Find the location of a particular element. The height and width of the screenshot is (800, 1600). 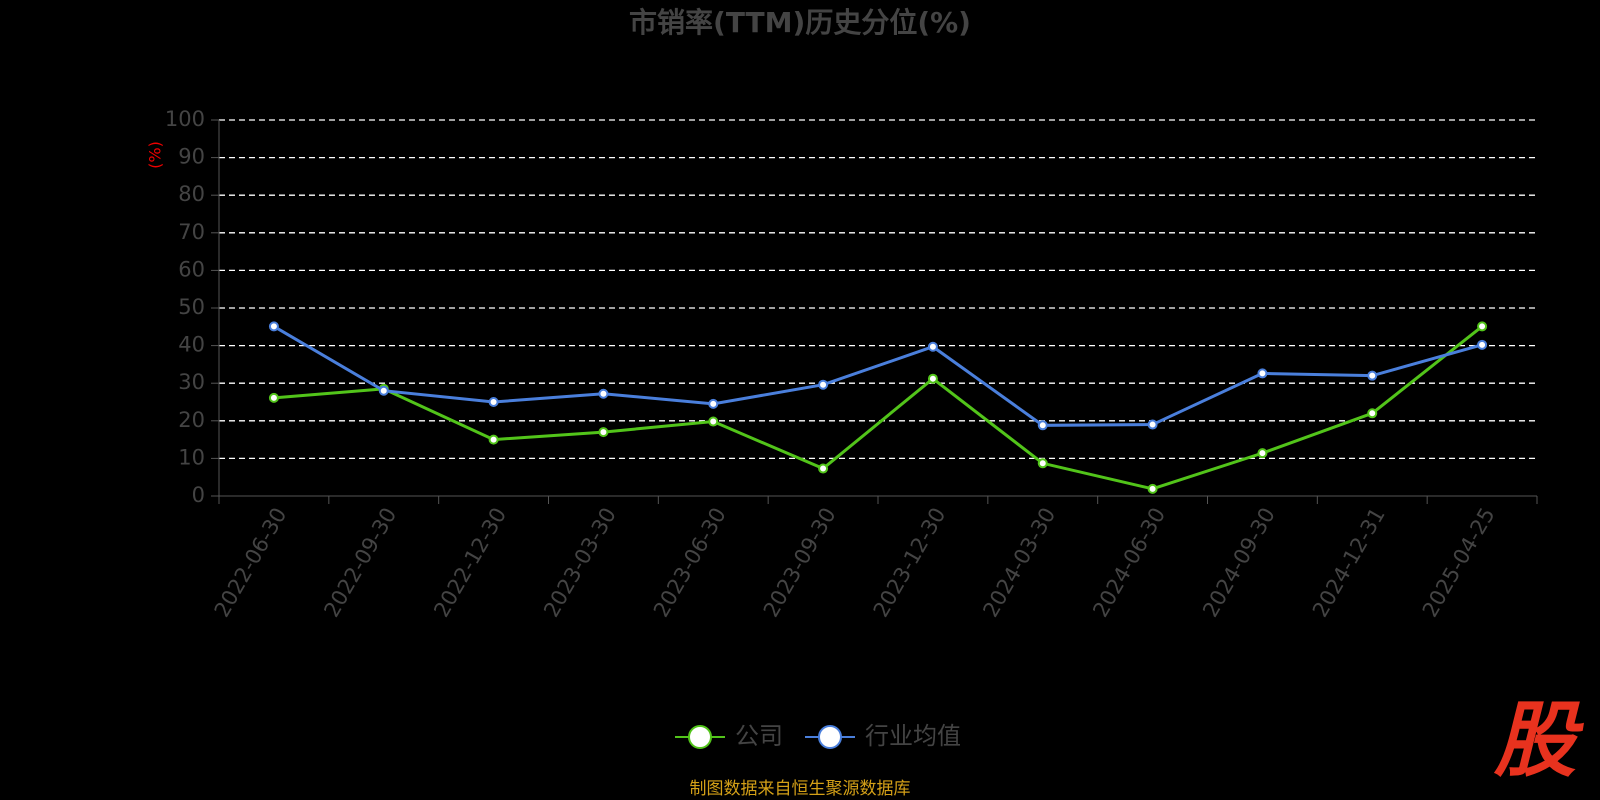

y-tick-label: 20 is located at coordinates (191, 420).